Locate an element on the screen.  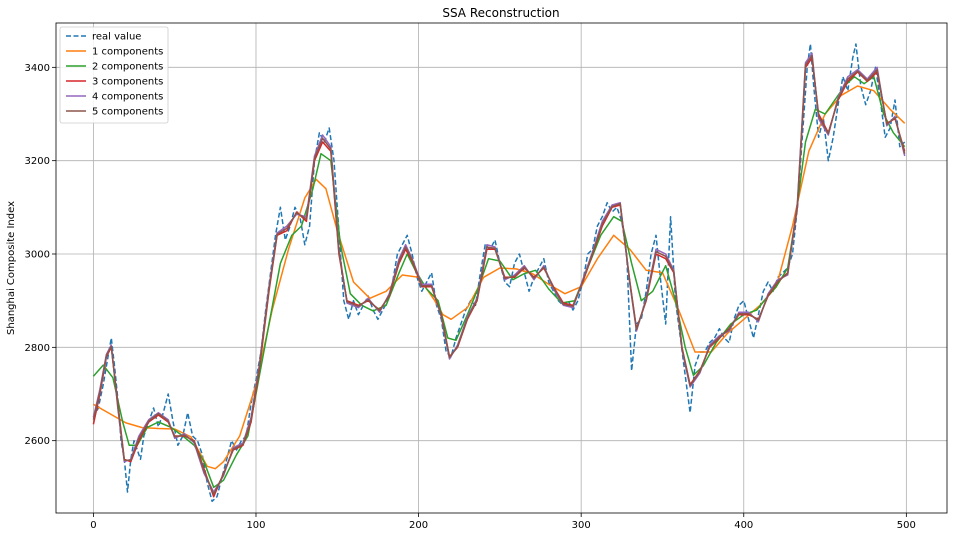
legend-label-4: 4 components is located at coordinates (127, 97).